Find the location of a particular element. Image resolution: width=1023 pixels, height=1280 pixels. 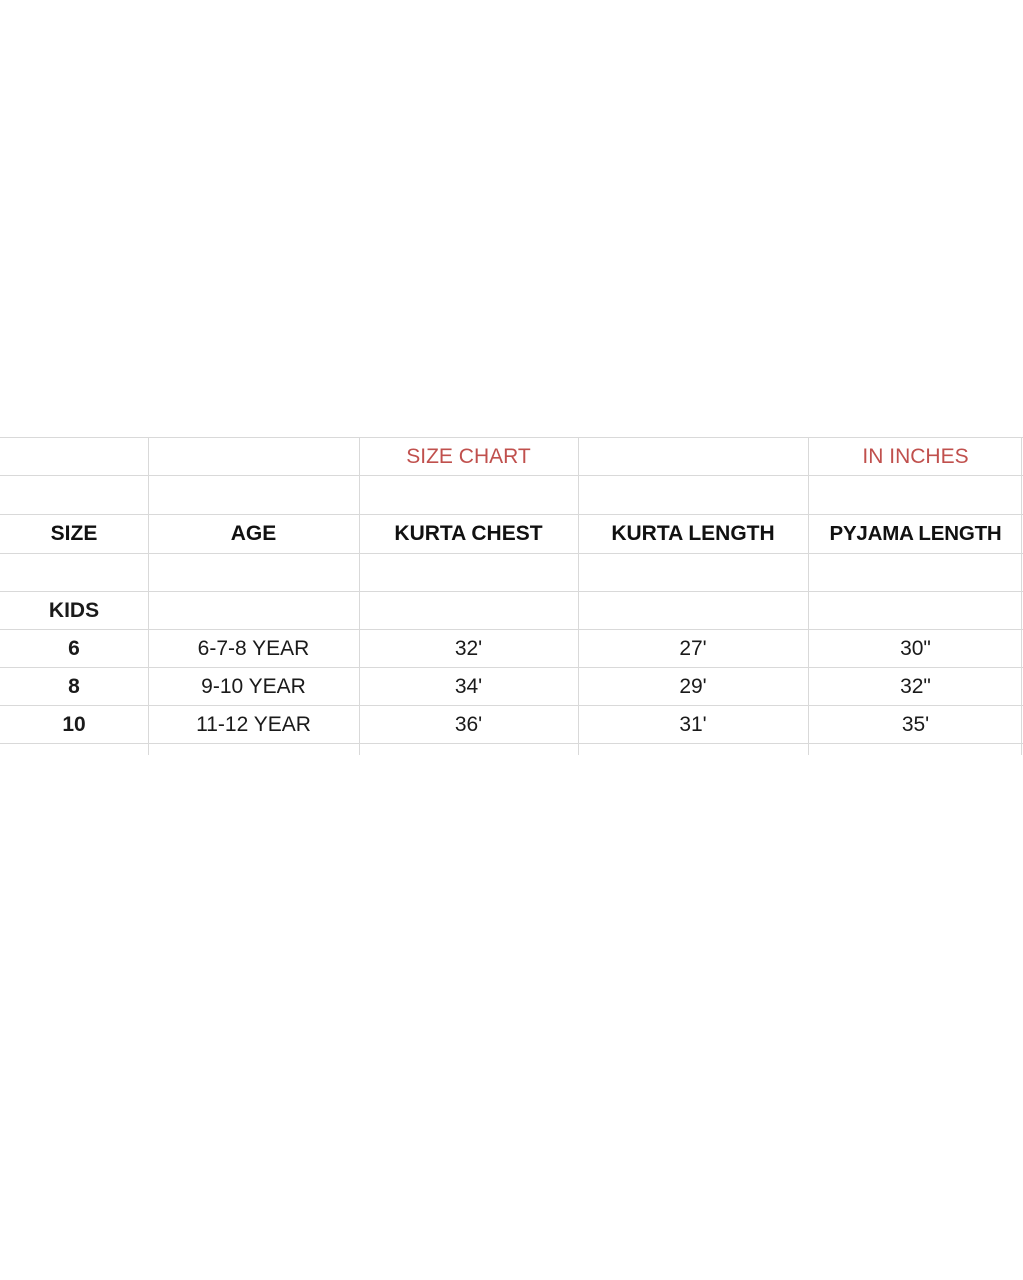

size-cell: 8 is located at coordinates (74, 686).